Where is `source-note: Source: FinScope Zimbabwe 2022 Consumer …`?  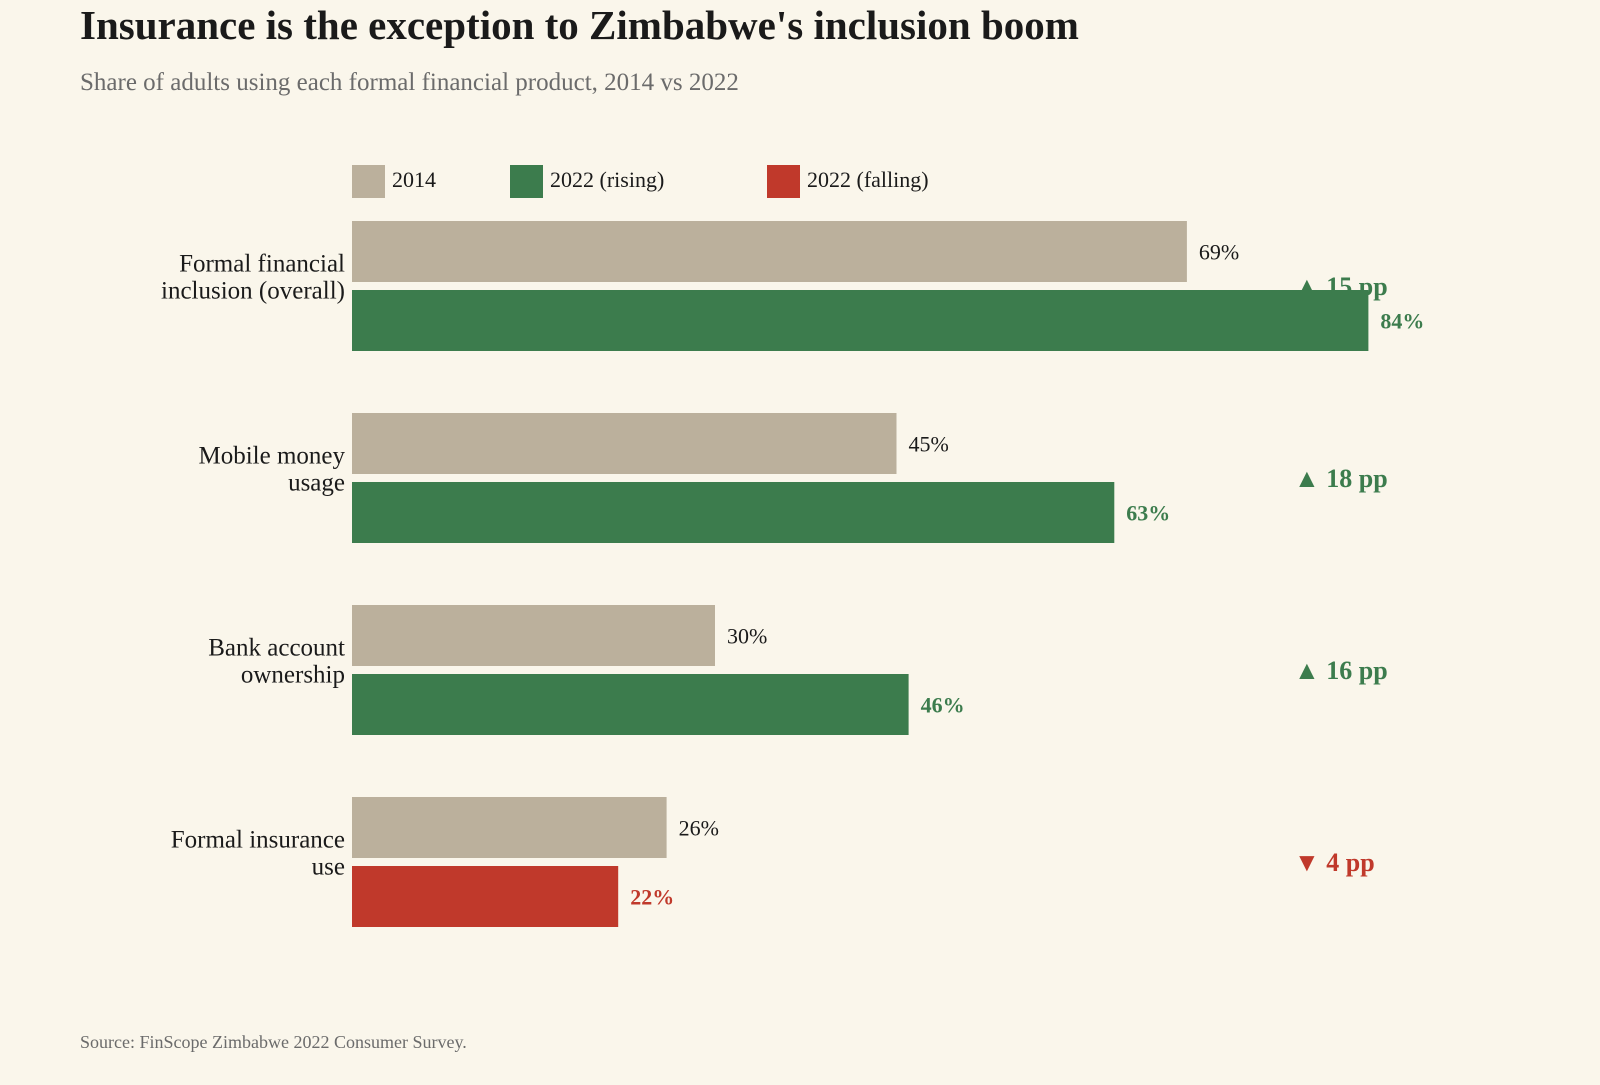 source-note: Source: FinScope Zimbabwe 2022 Consumer … is located at coordinates (273, 1042).